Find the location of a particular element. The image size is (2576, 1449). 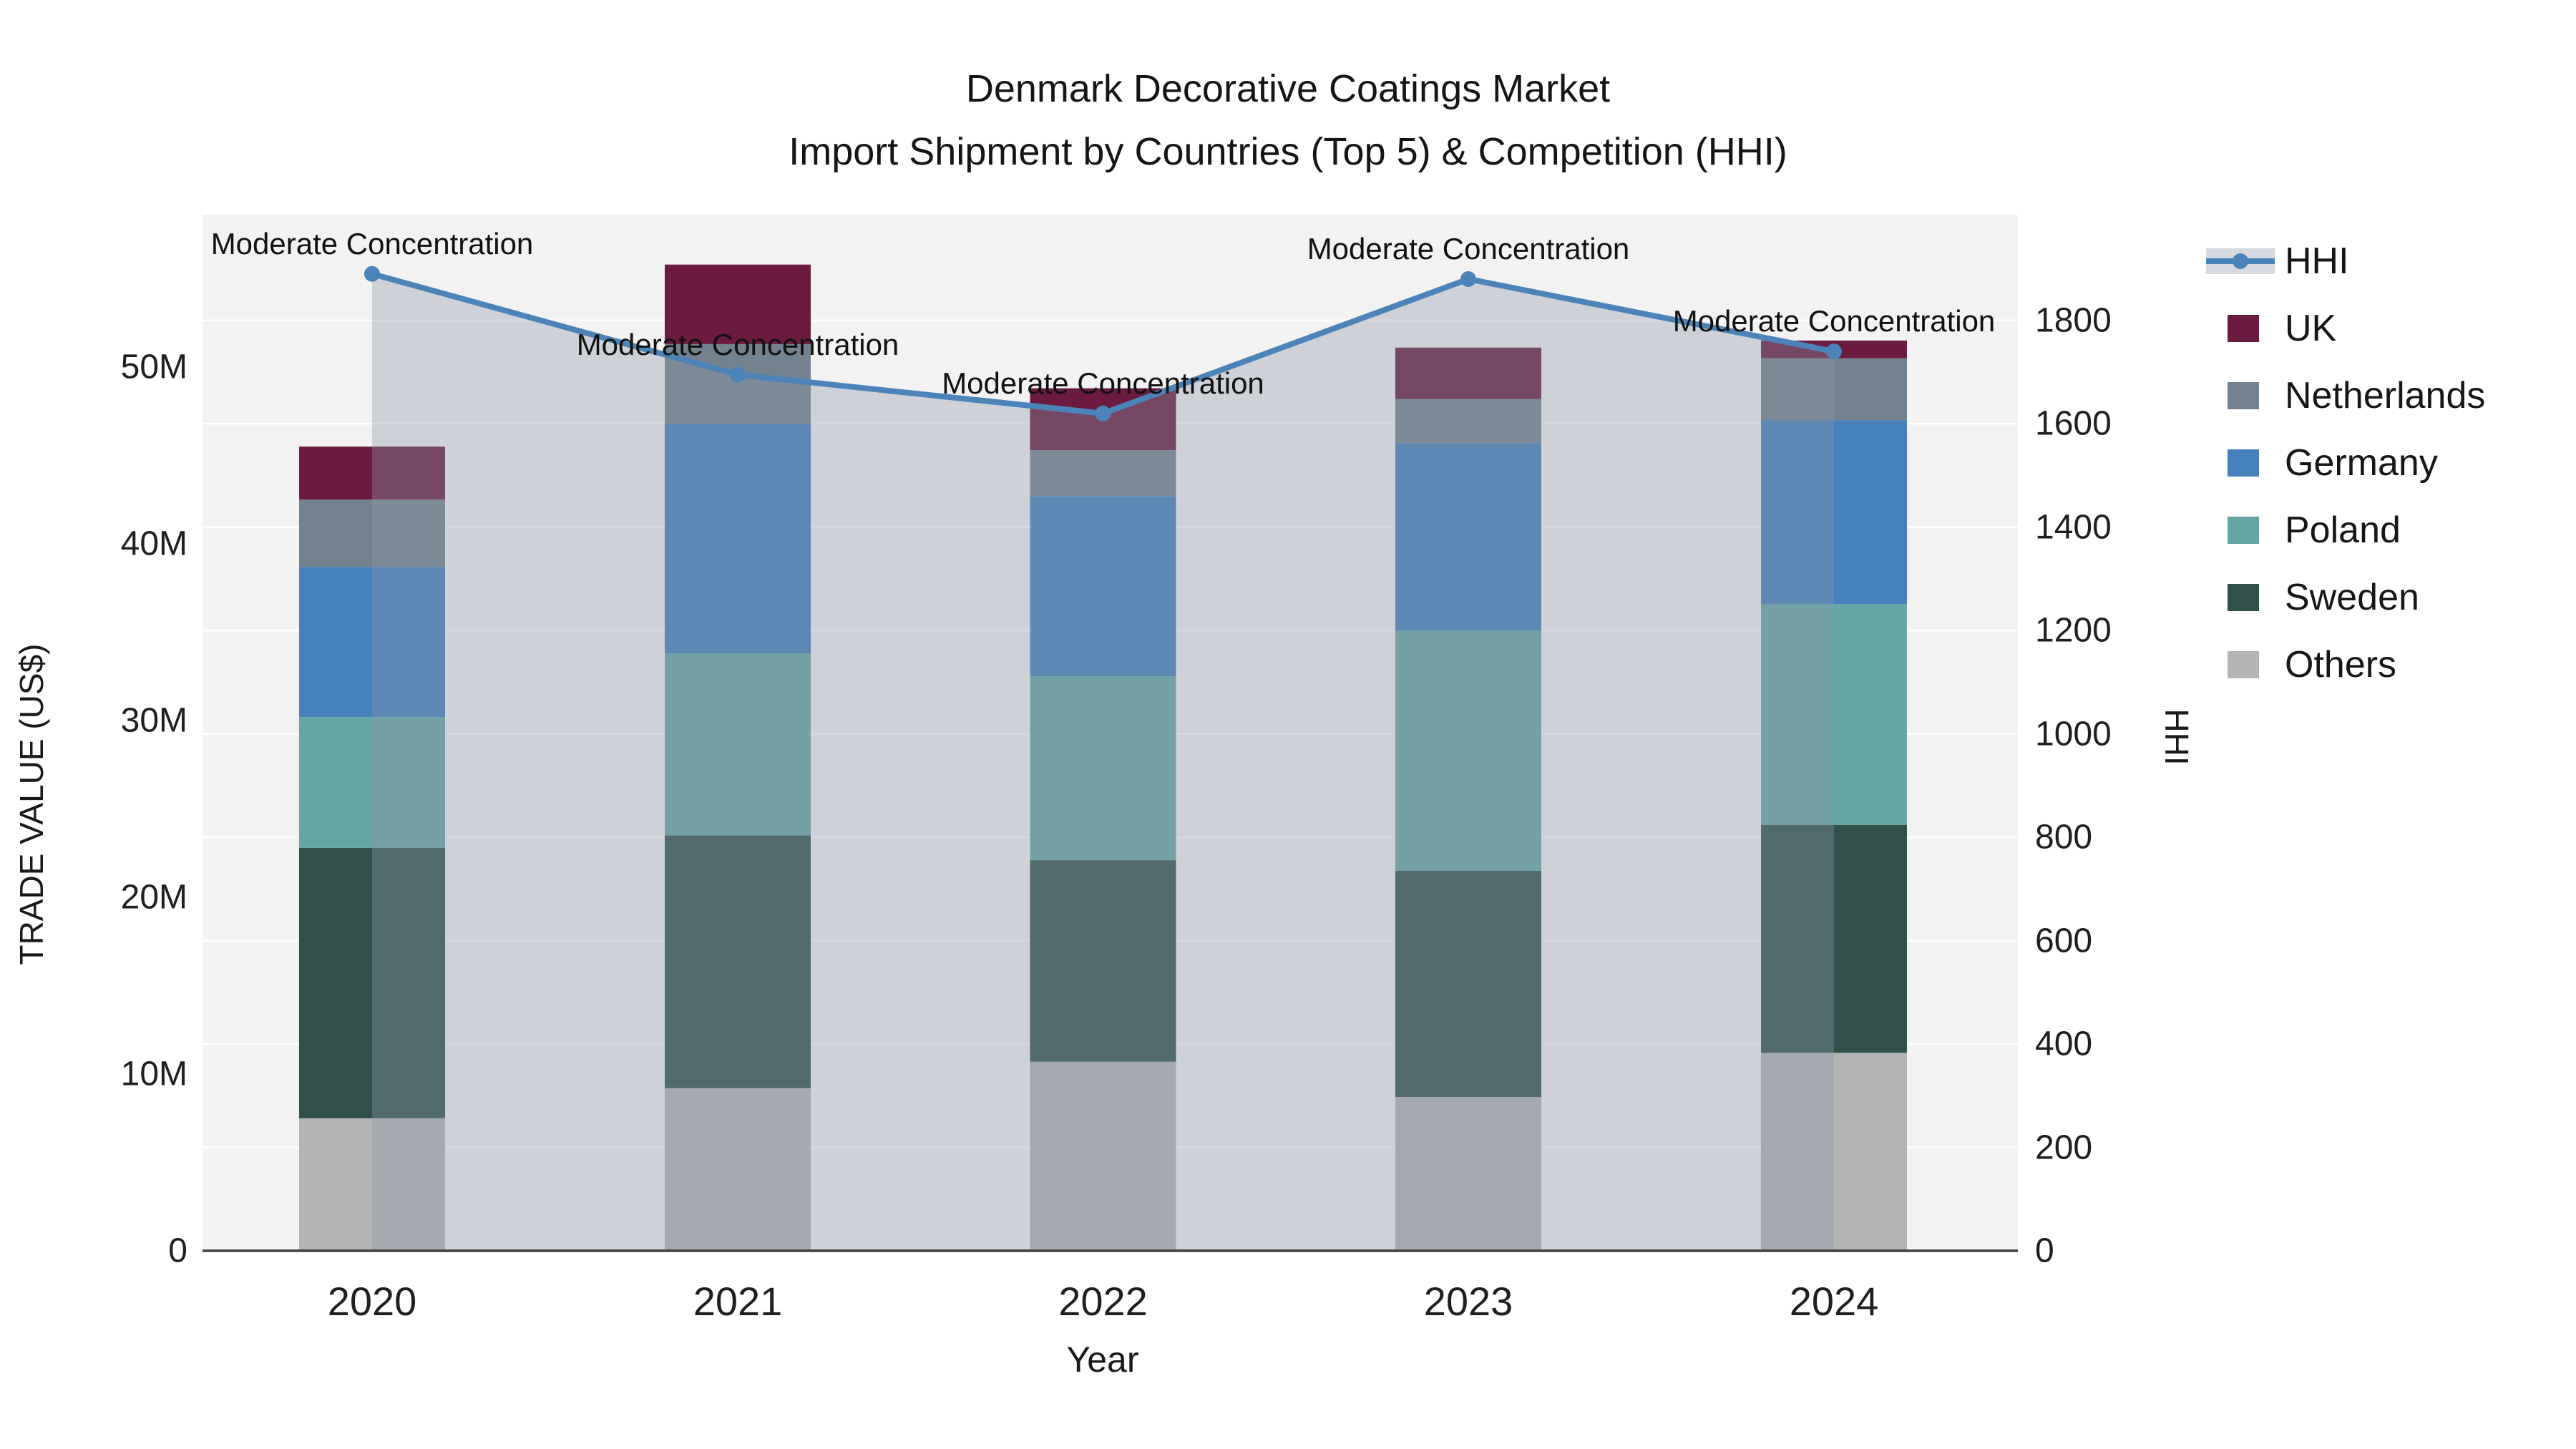

y-left-tick-0: 0 is located at coordinates (177, 1250).